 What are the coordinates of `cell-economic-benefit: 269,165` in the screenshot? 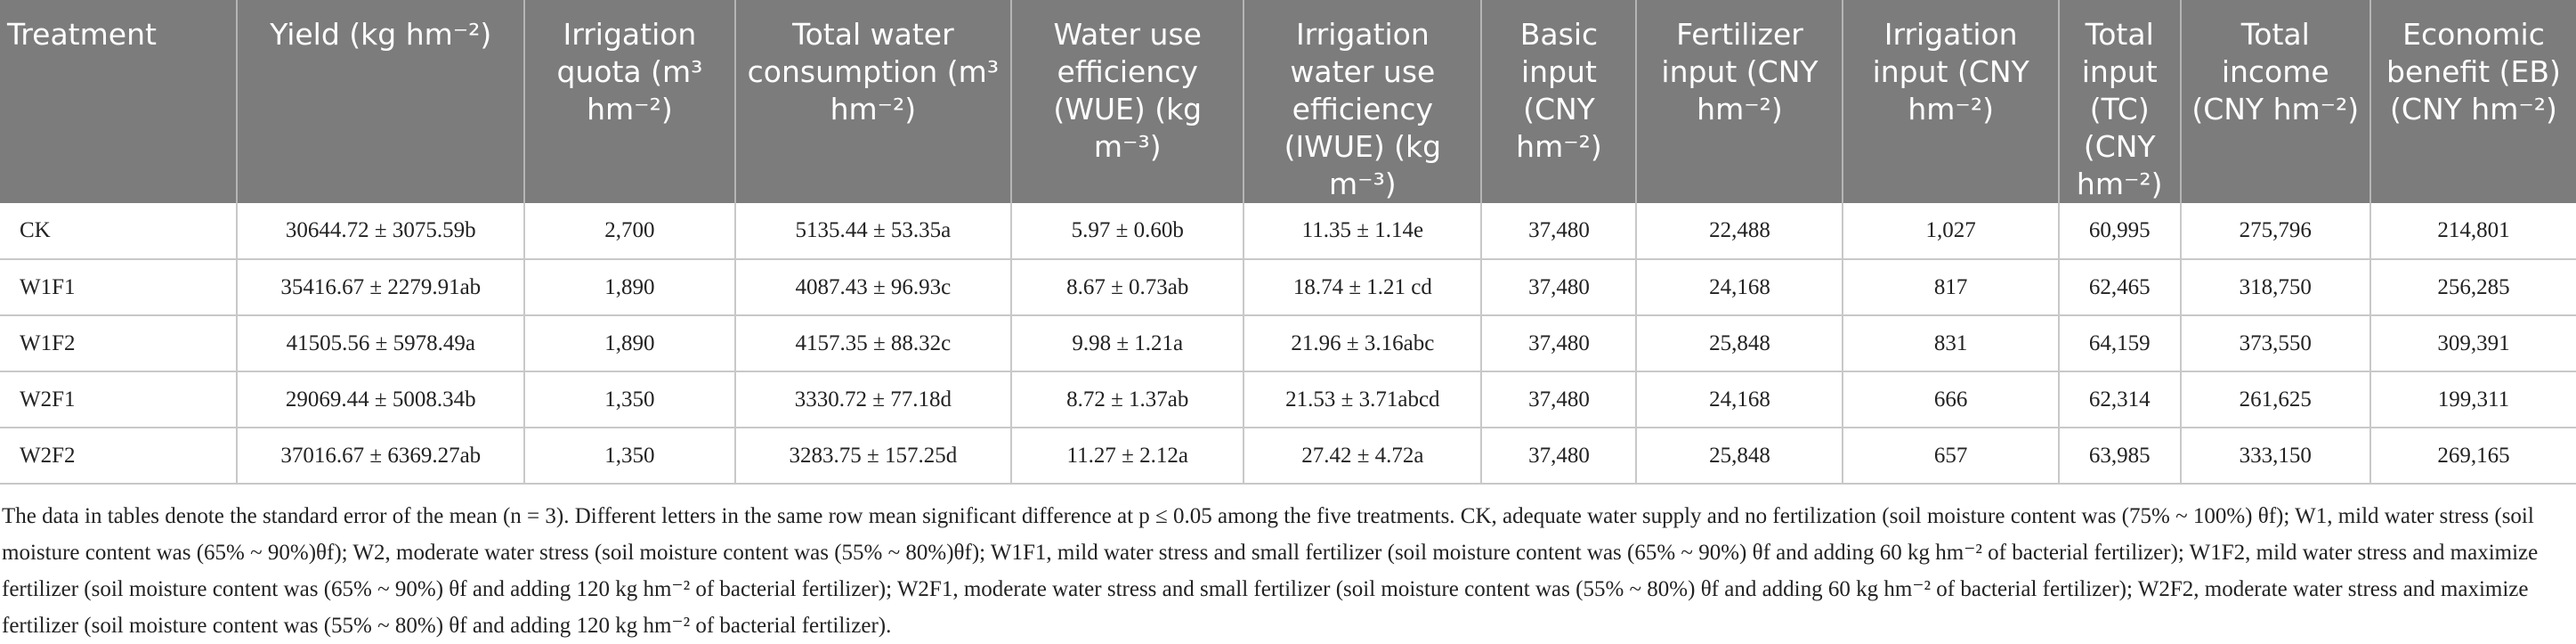 It's located at (2472, 456).